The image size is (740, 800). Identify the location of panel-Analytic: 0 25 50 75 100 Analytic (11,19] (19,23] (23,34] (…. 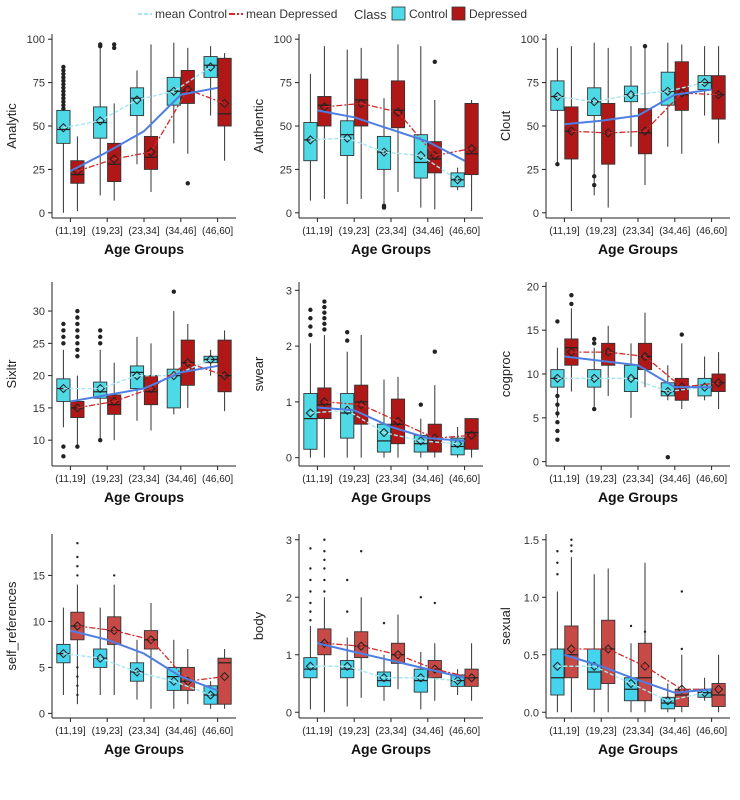
(122, 151).